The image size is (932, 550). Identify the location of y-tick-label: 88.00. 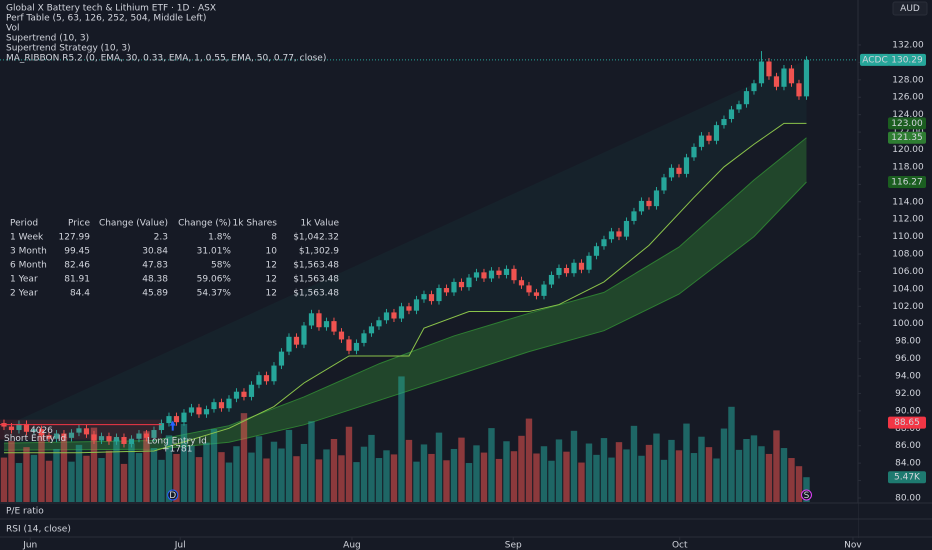
(908, 429).